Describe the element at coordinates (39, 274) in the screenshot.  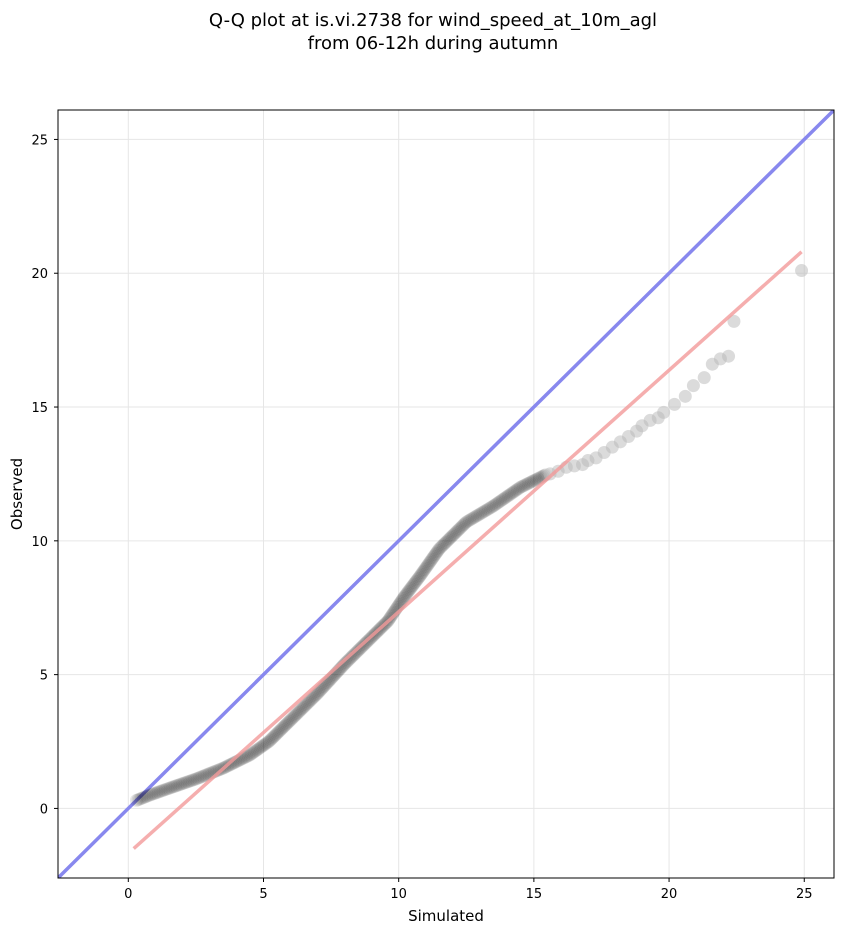
I see `y-tick-label: 20` at that location.